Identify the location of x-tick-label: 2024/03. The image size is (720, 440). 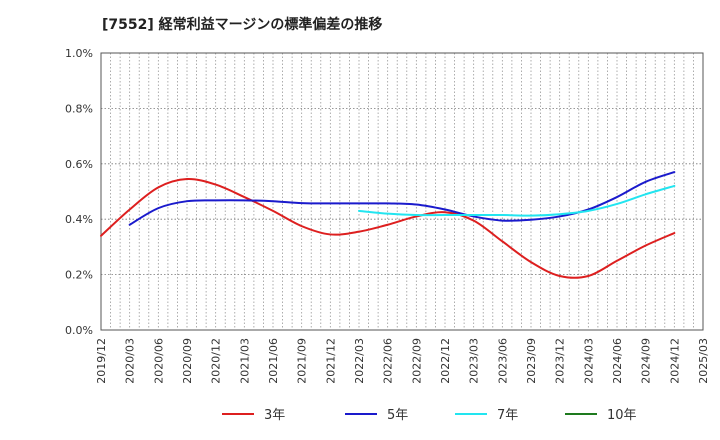
(588, 361).